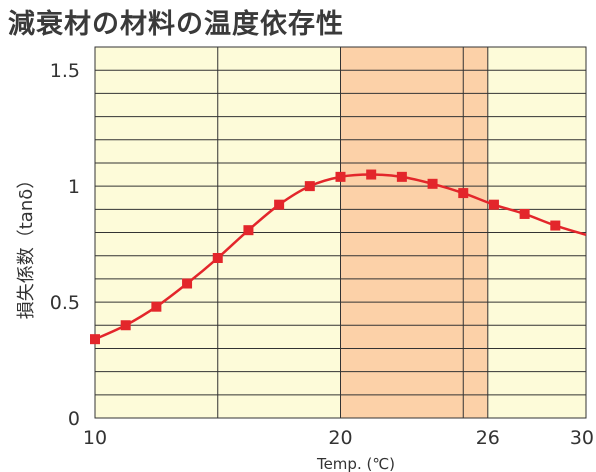  Describe the element at coordinates (340, 438) in the screenshot. I see `x-tick-label: 20` at that location.